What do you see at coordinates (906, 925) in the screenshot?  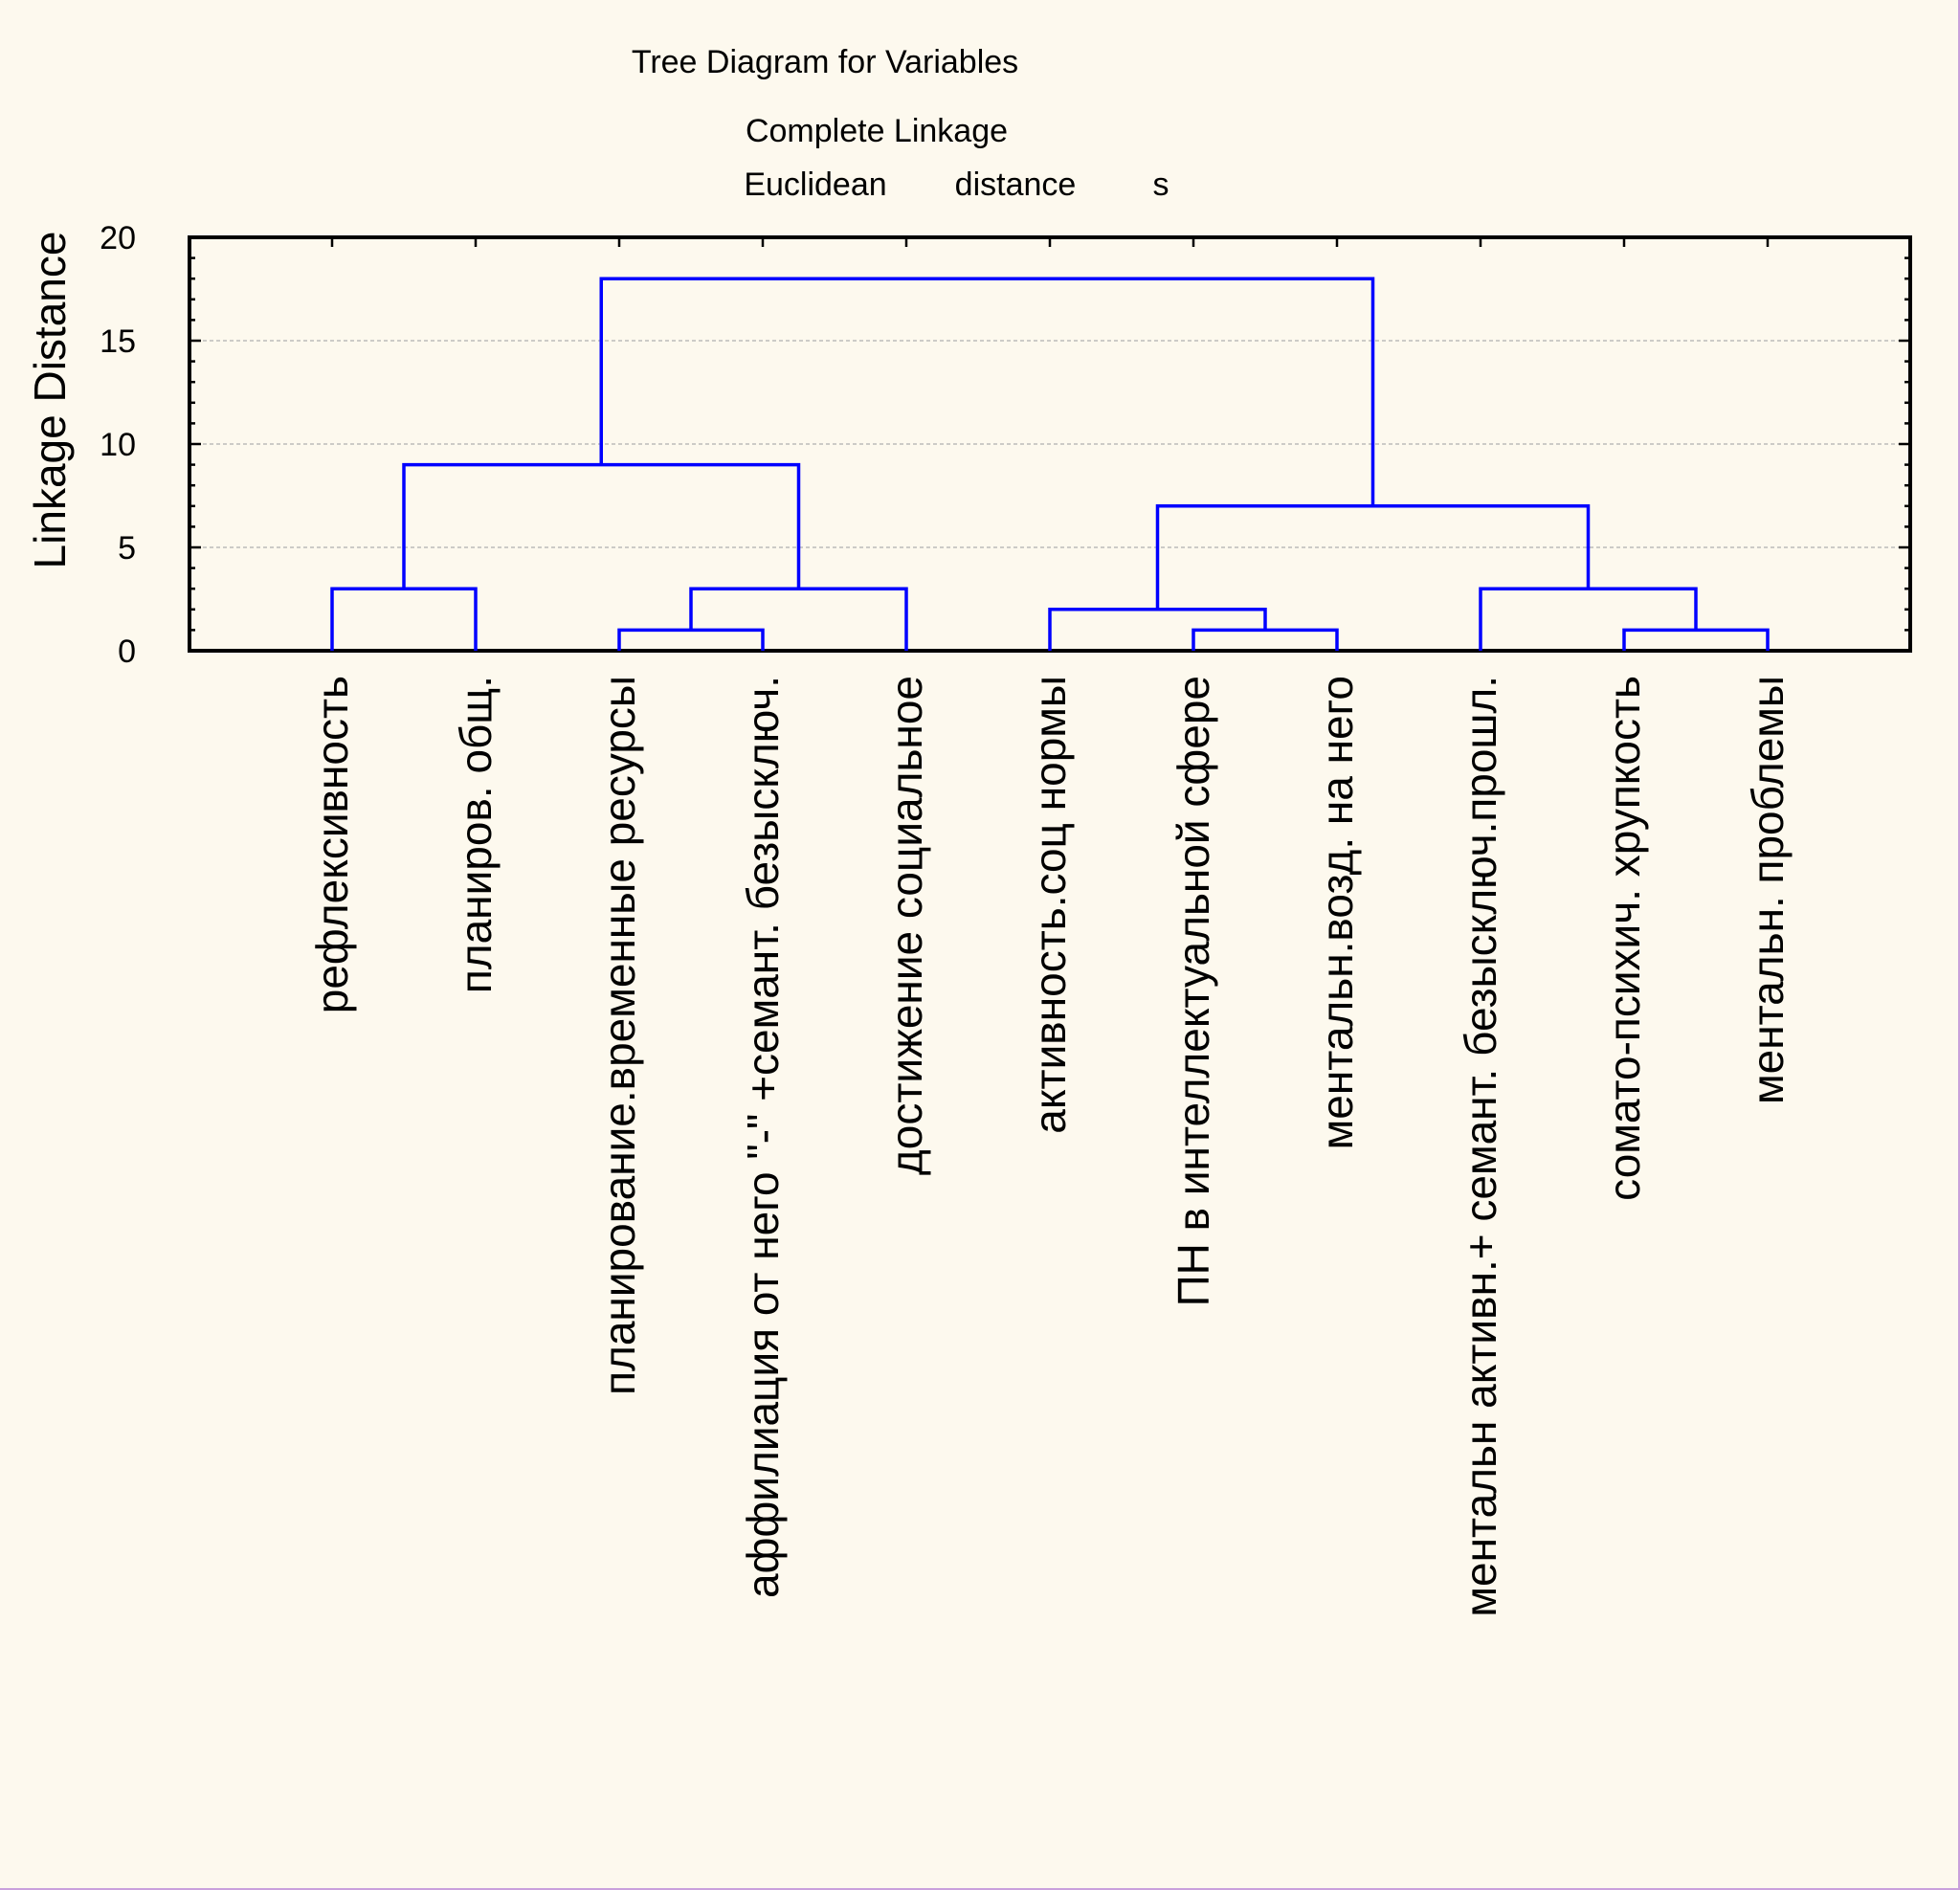 I see `leaf-label-4: достижение социальное` at bounding box center [906, 925].